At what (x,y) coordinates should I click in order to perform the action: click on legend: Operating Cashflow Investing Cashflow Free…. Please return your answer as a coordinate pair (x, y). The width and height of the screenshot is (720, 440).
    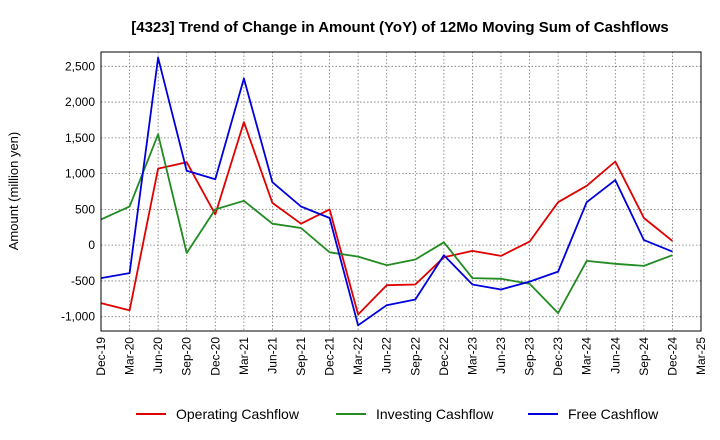
    Looking at the image, I should click on (397, 414).